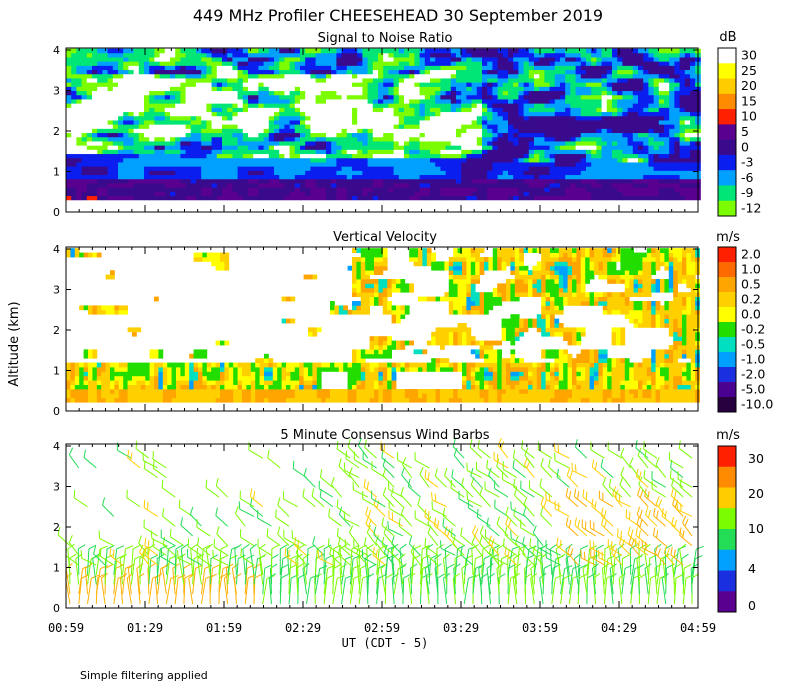 This screenshot has width=800, height=700. Describe the element at coordinates (385, 38) in the screenshot. I see `snr-panel-title: Signal to Noise Ratio` at that location.